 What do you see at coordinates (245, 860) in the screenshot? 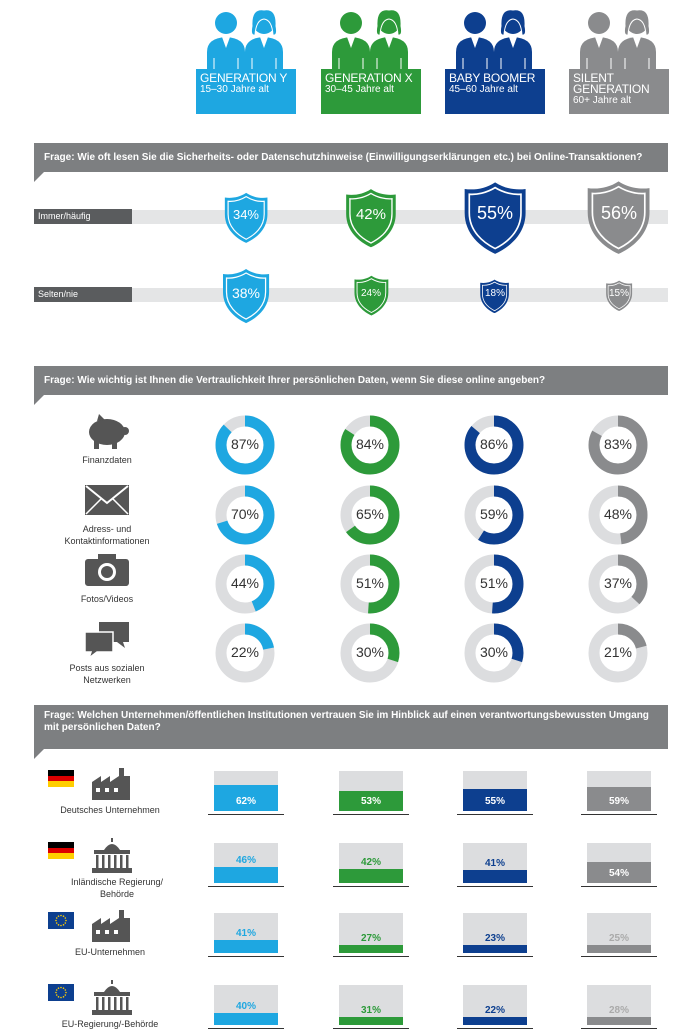
I see `trust-percentage: 46%` at bounding box center [245, 860].